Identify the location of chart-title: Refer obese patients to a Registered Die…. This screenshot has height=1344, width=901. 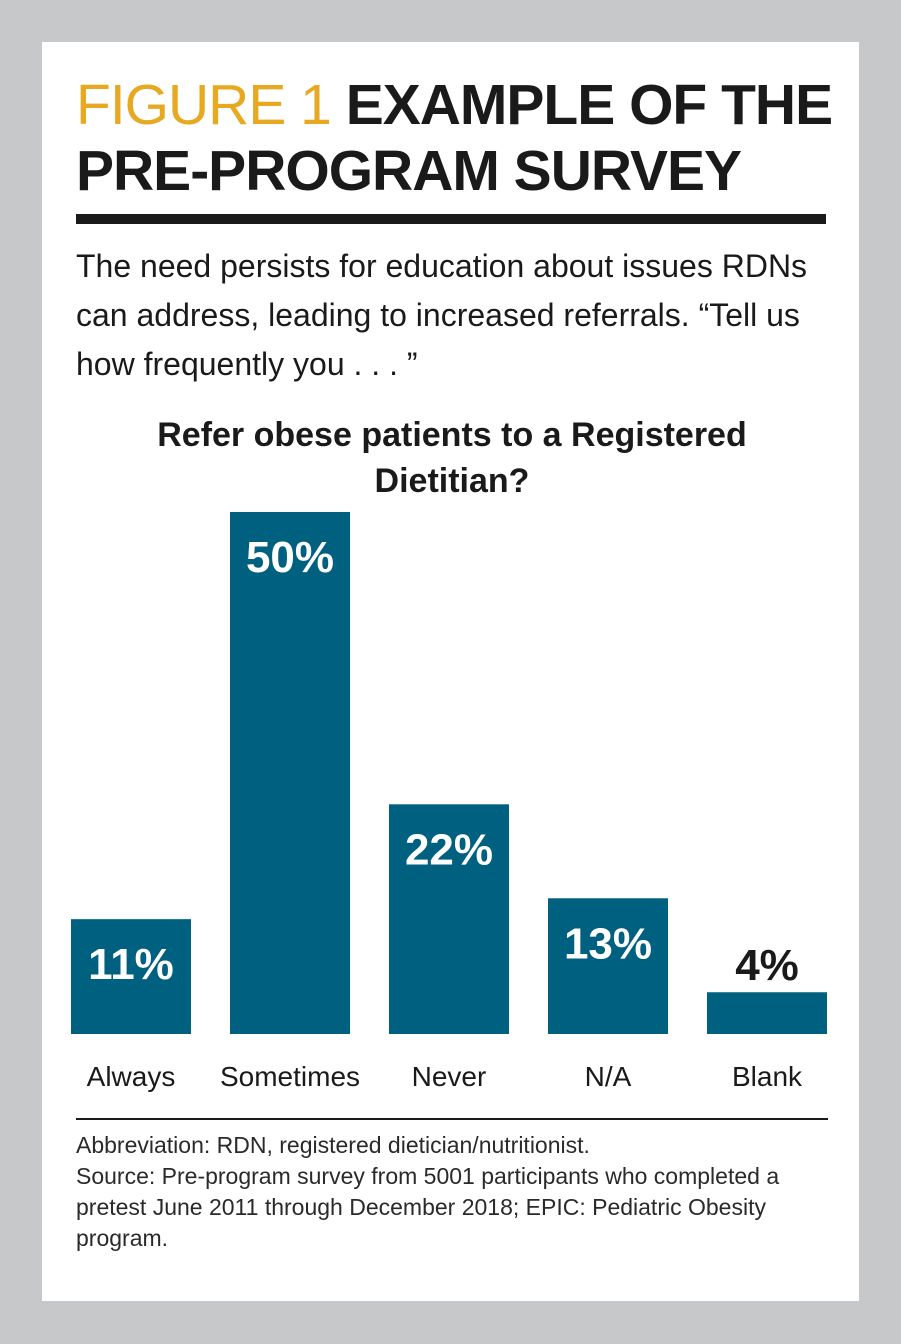
(452, 458).